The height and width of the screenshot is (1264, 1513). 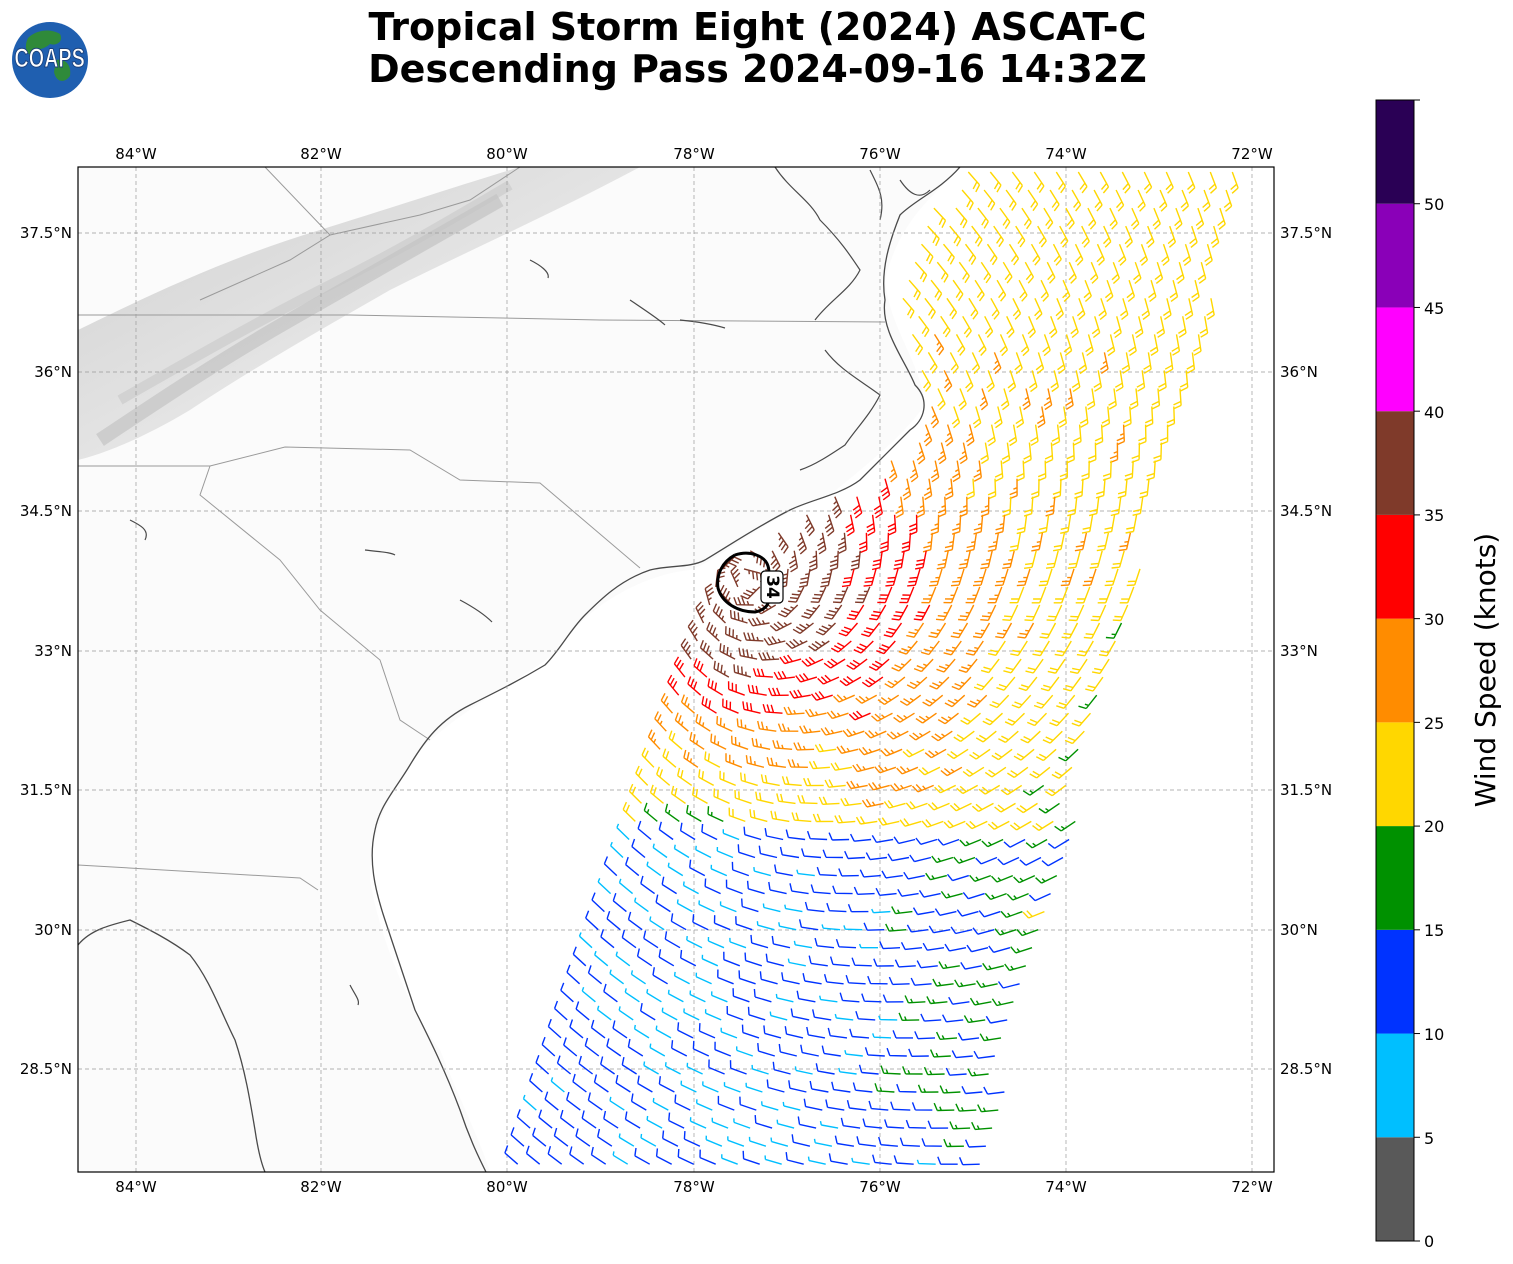 What do you see at coordinates (359, 313) in the screenshot?
I see `appalachian-shading` at bounding box center [359, 313].